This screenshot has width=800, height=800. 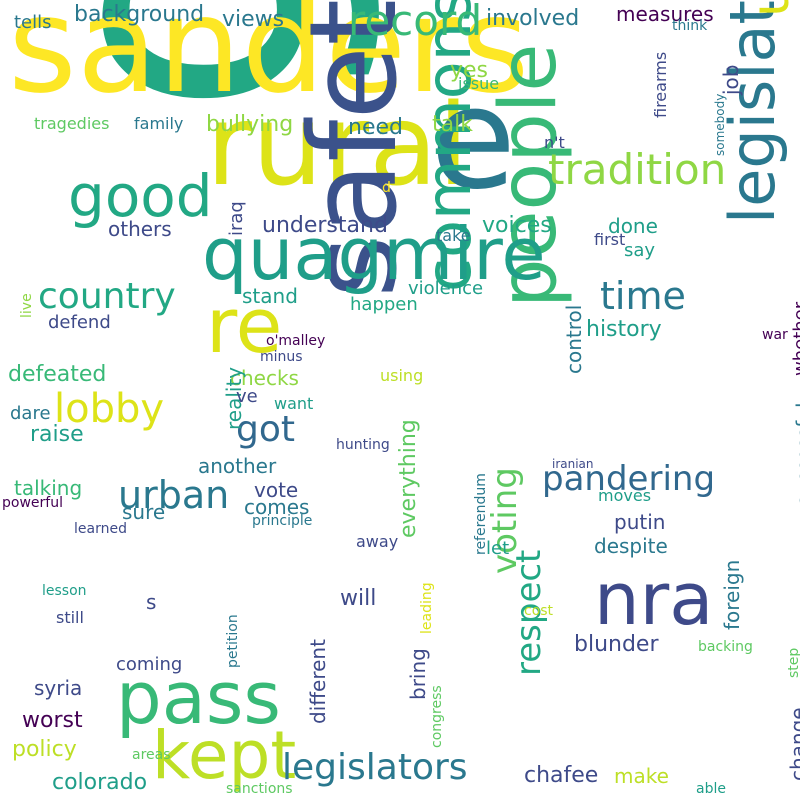 I want to click on word-control: control, so click(x=574, y=339).